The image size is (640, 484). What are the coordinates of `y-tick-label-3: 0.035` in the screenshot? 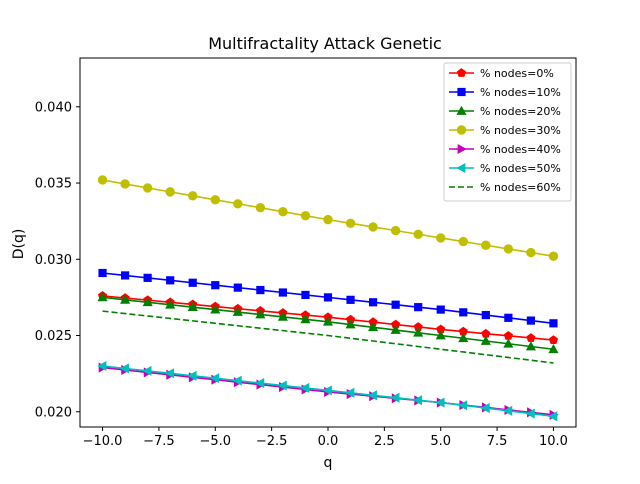 It's located at (53, 184).